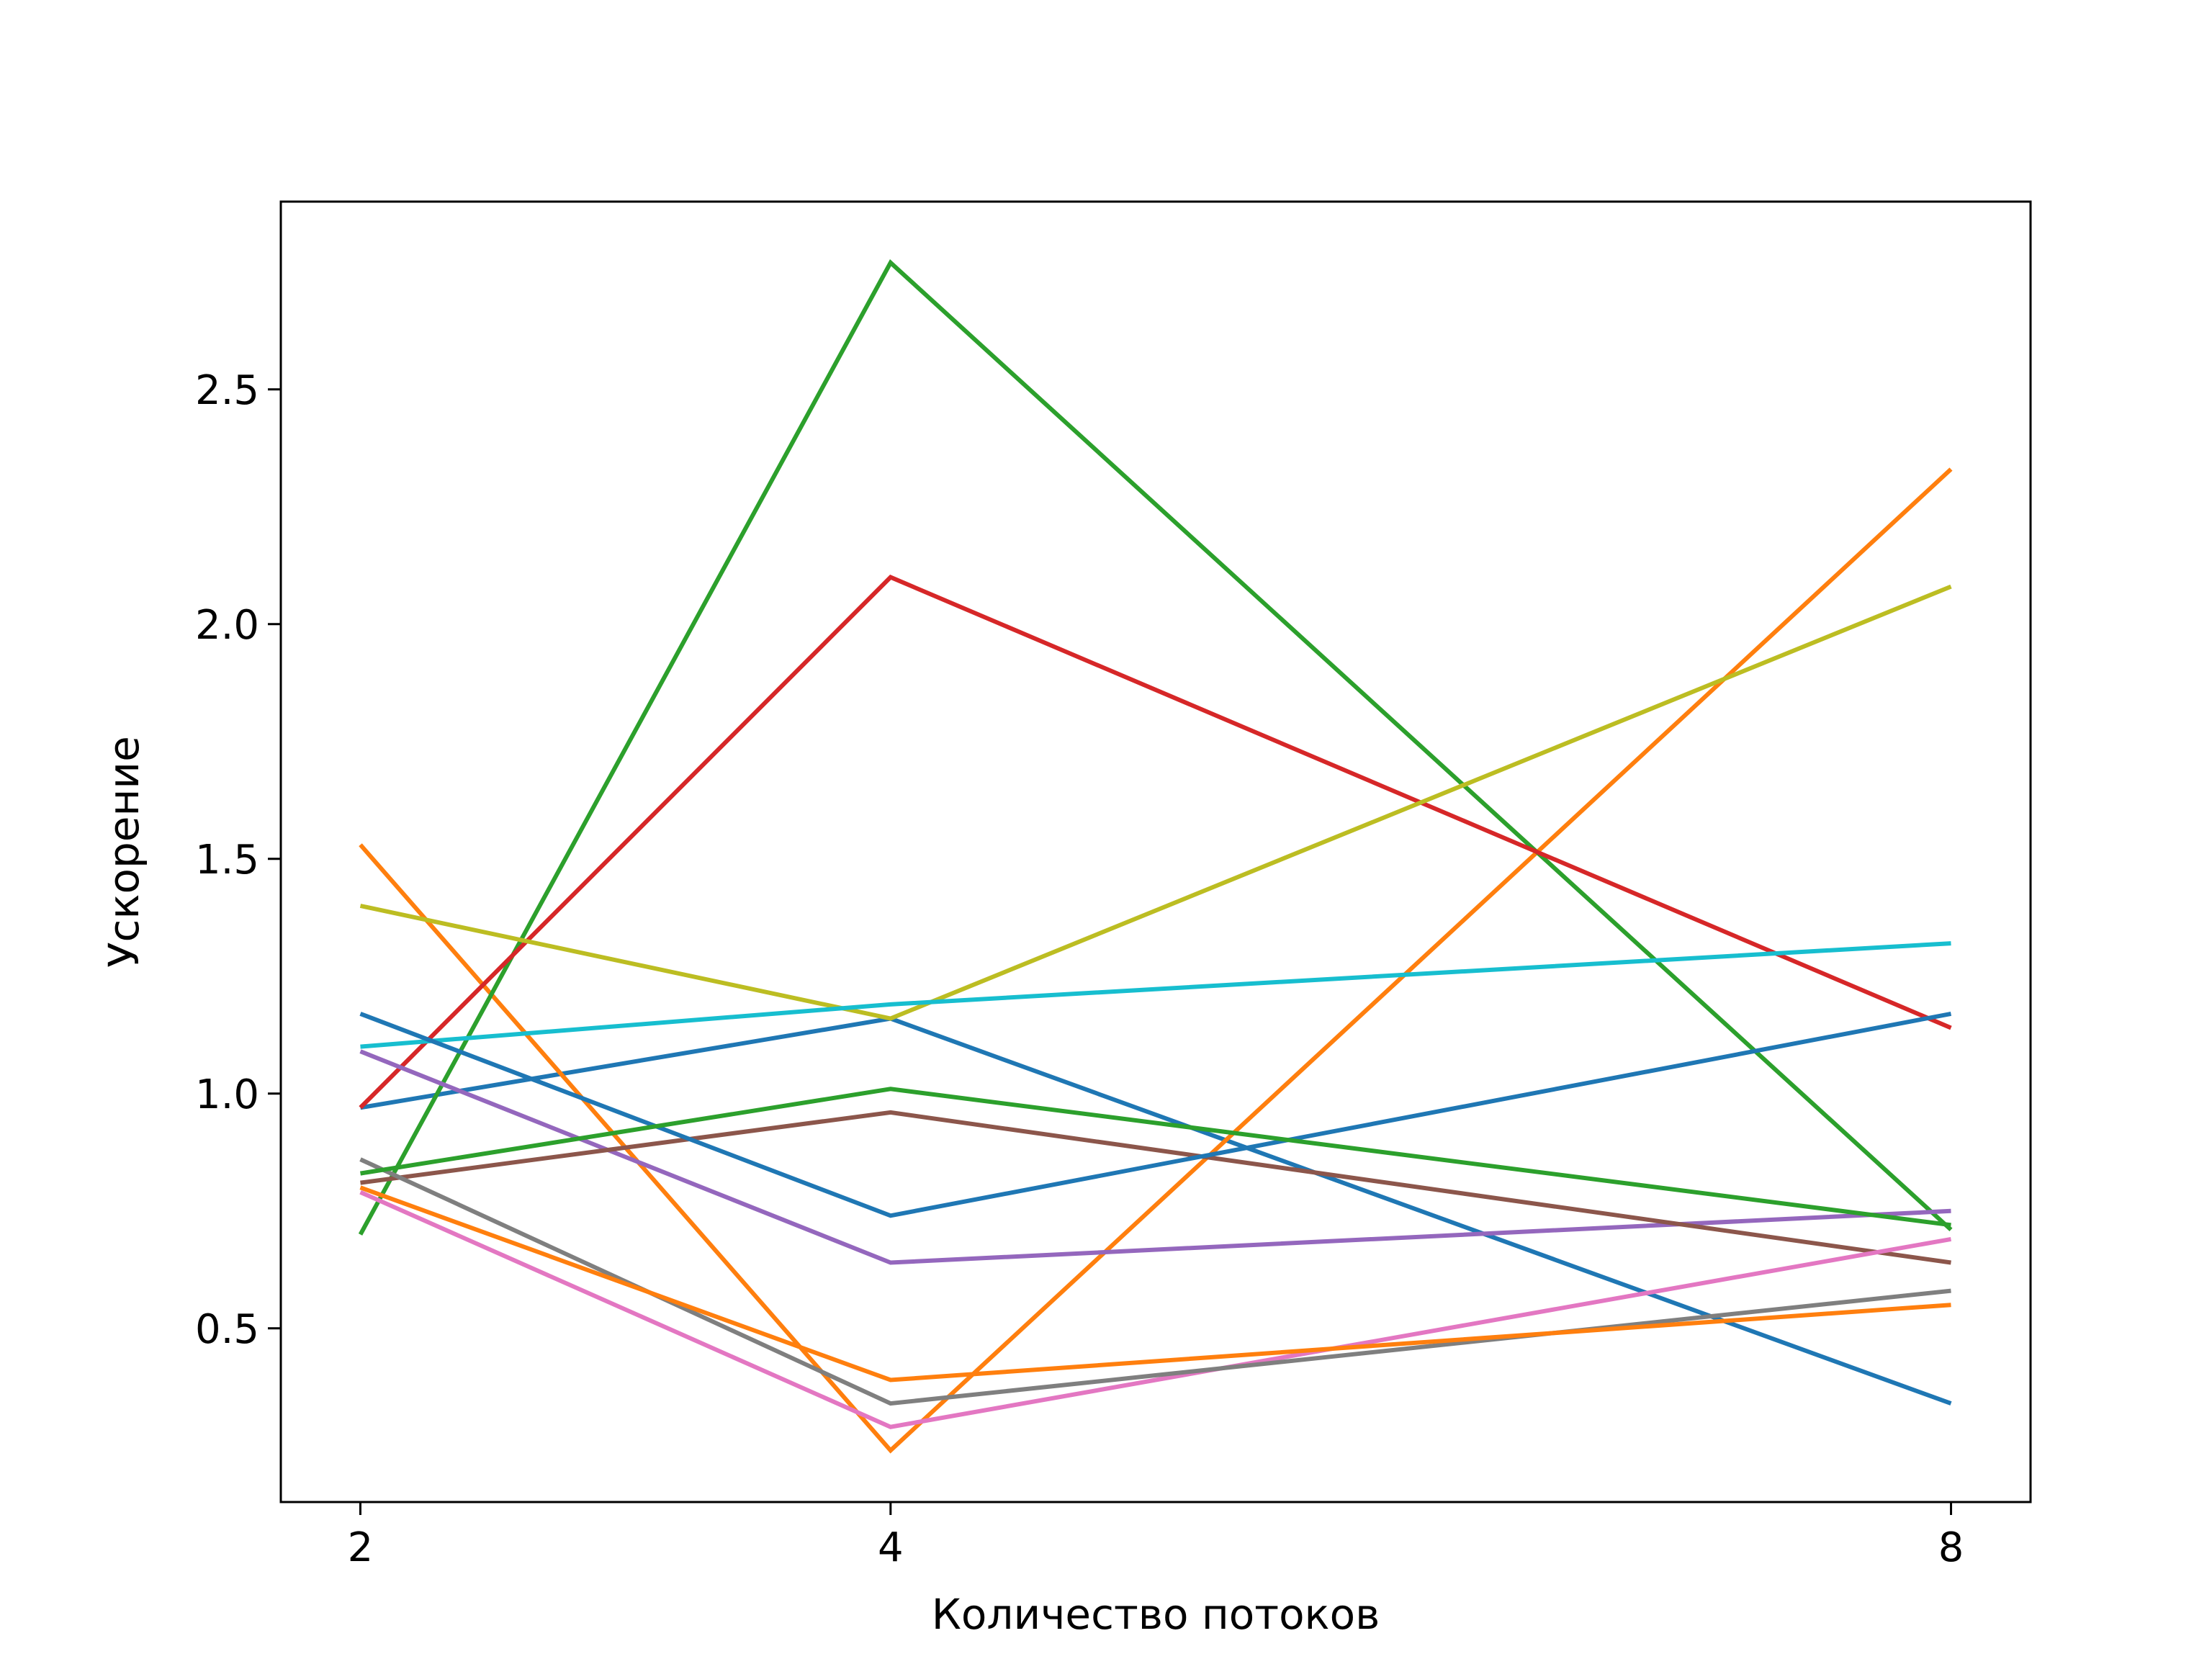 Image resolution: width=2212 pixels, height=1659 pixels. Describe the element at coordinates (1951, 1548) in the screenshot. I see `x-tick-label-8: 8` at that location.